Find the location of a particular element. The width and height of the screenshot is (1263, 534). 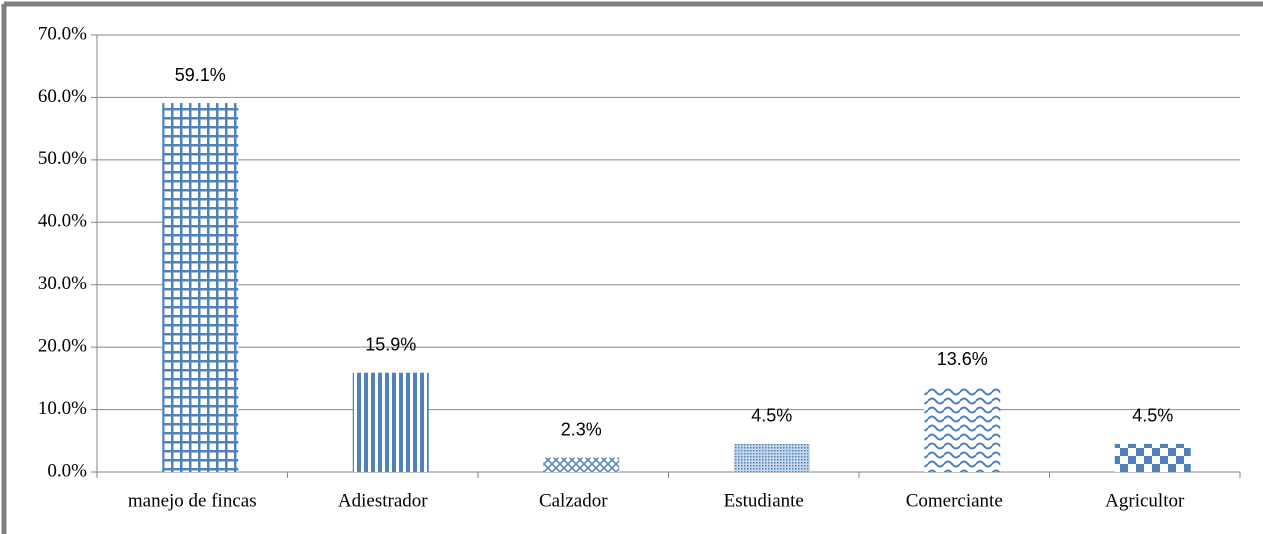

x-tick-label: manejo de fincas is located at coordinates (192, 500).